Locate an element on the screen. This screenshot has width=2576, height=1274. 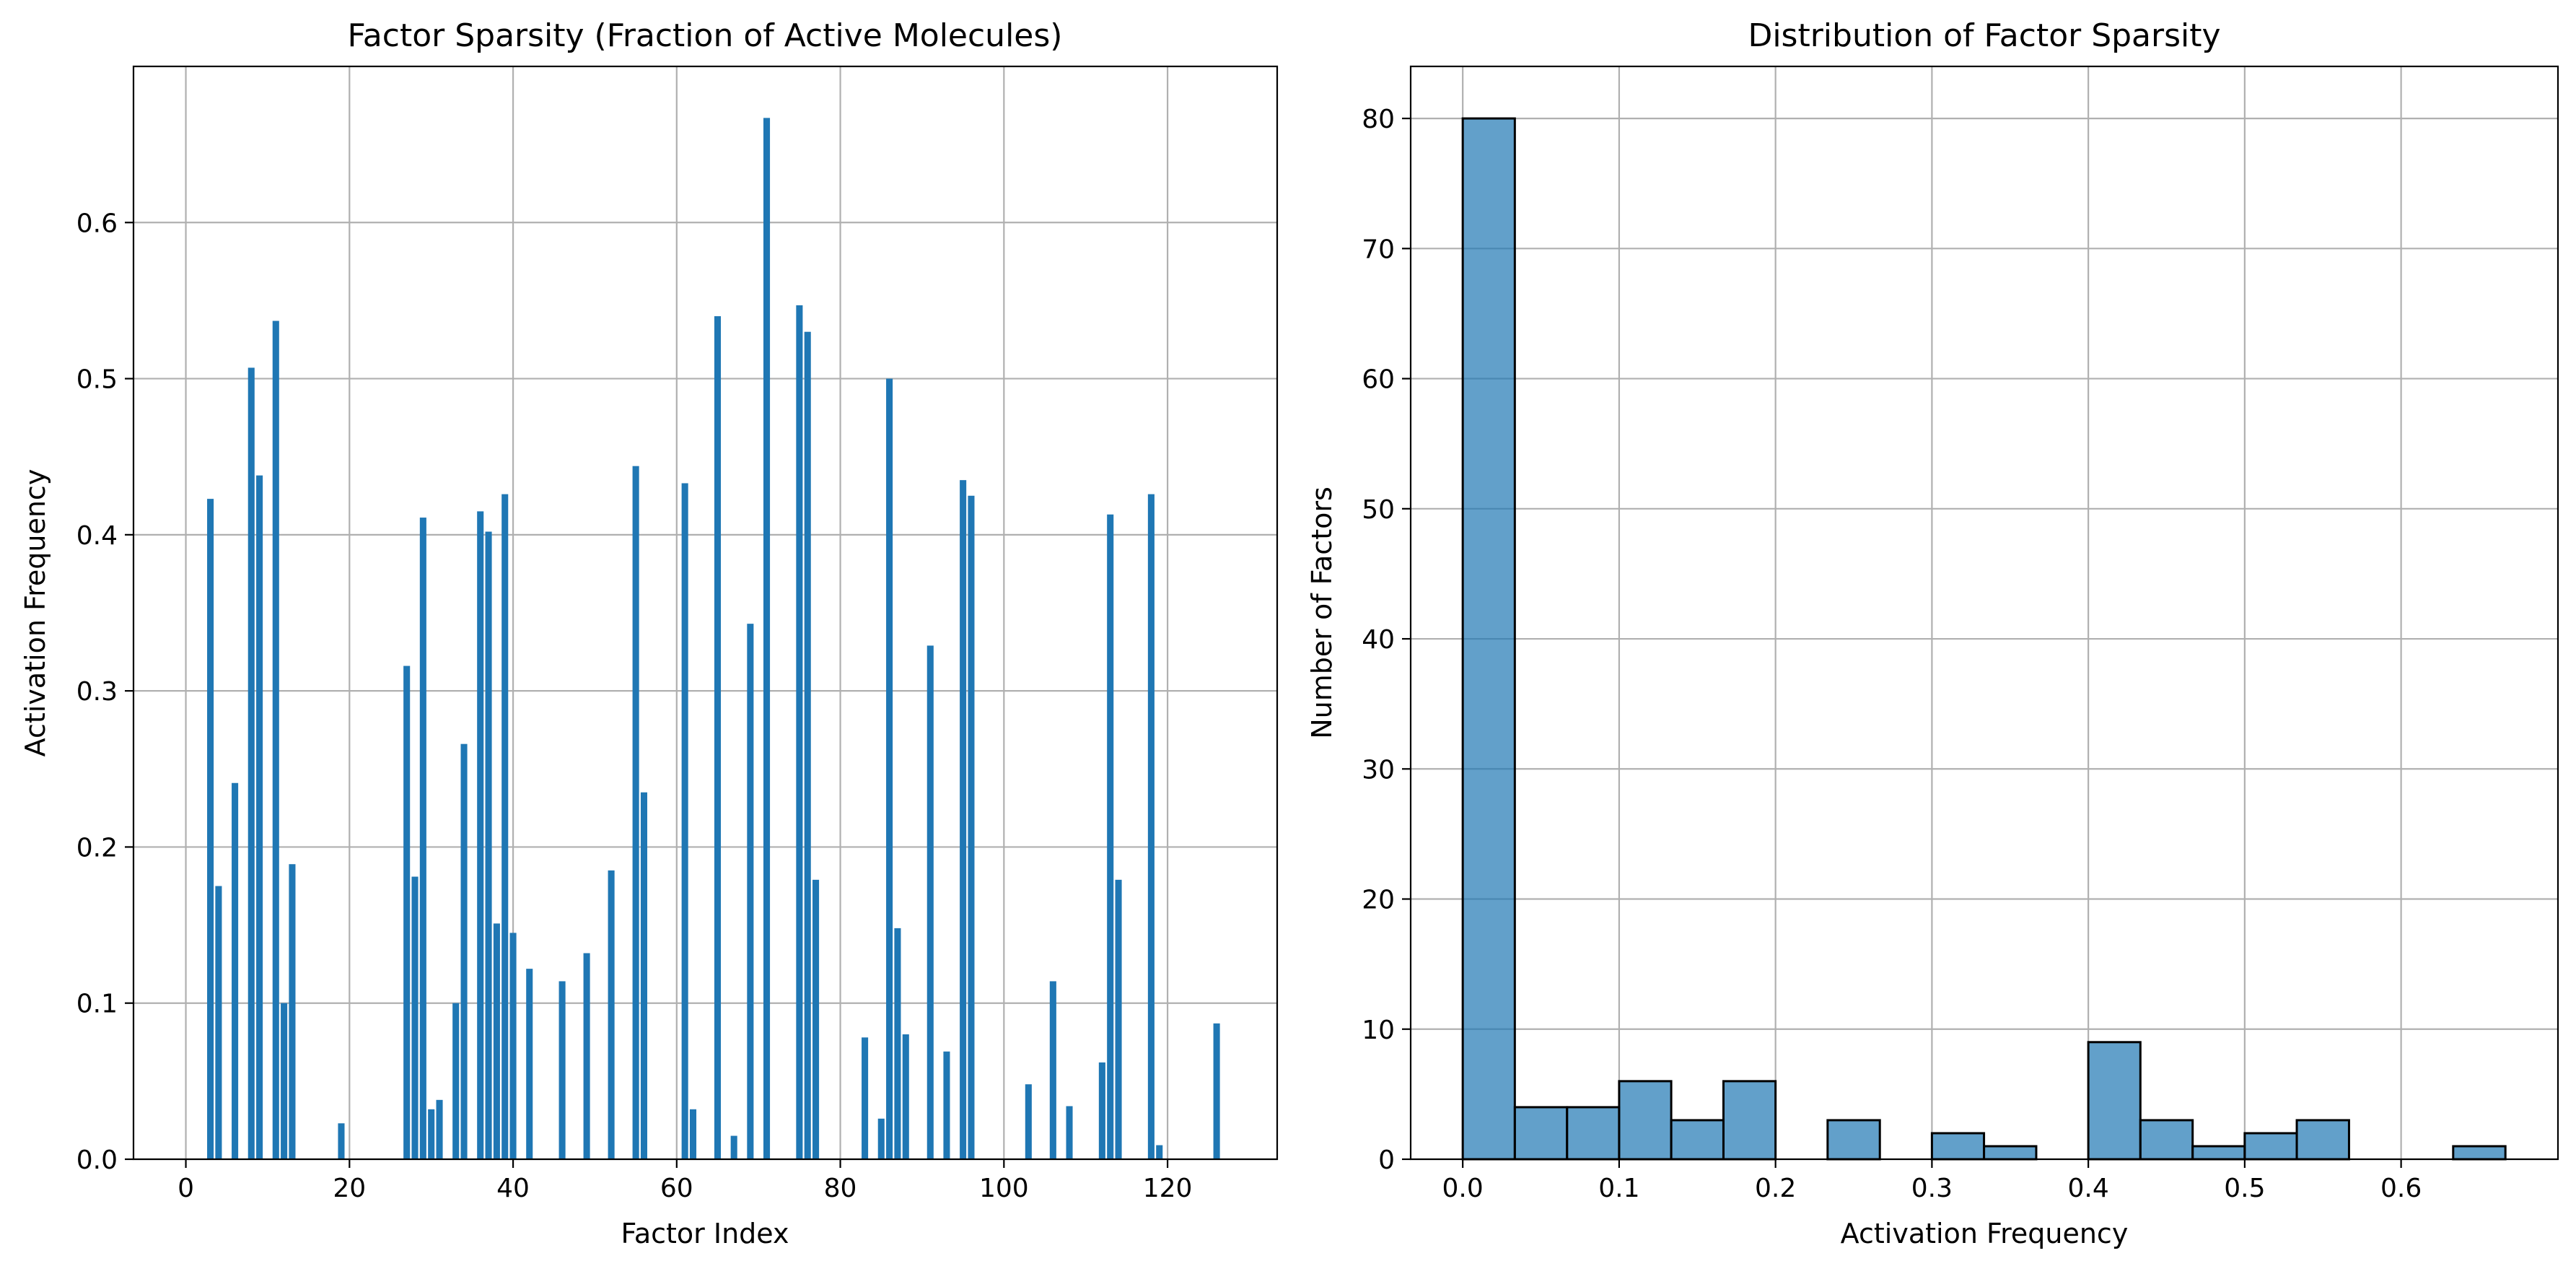
left-y-tick-label: 0.5 is located at coordinates (97, 380).